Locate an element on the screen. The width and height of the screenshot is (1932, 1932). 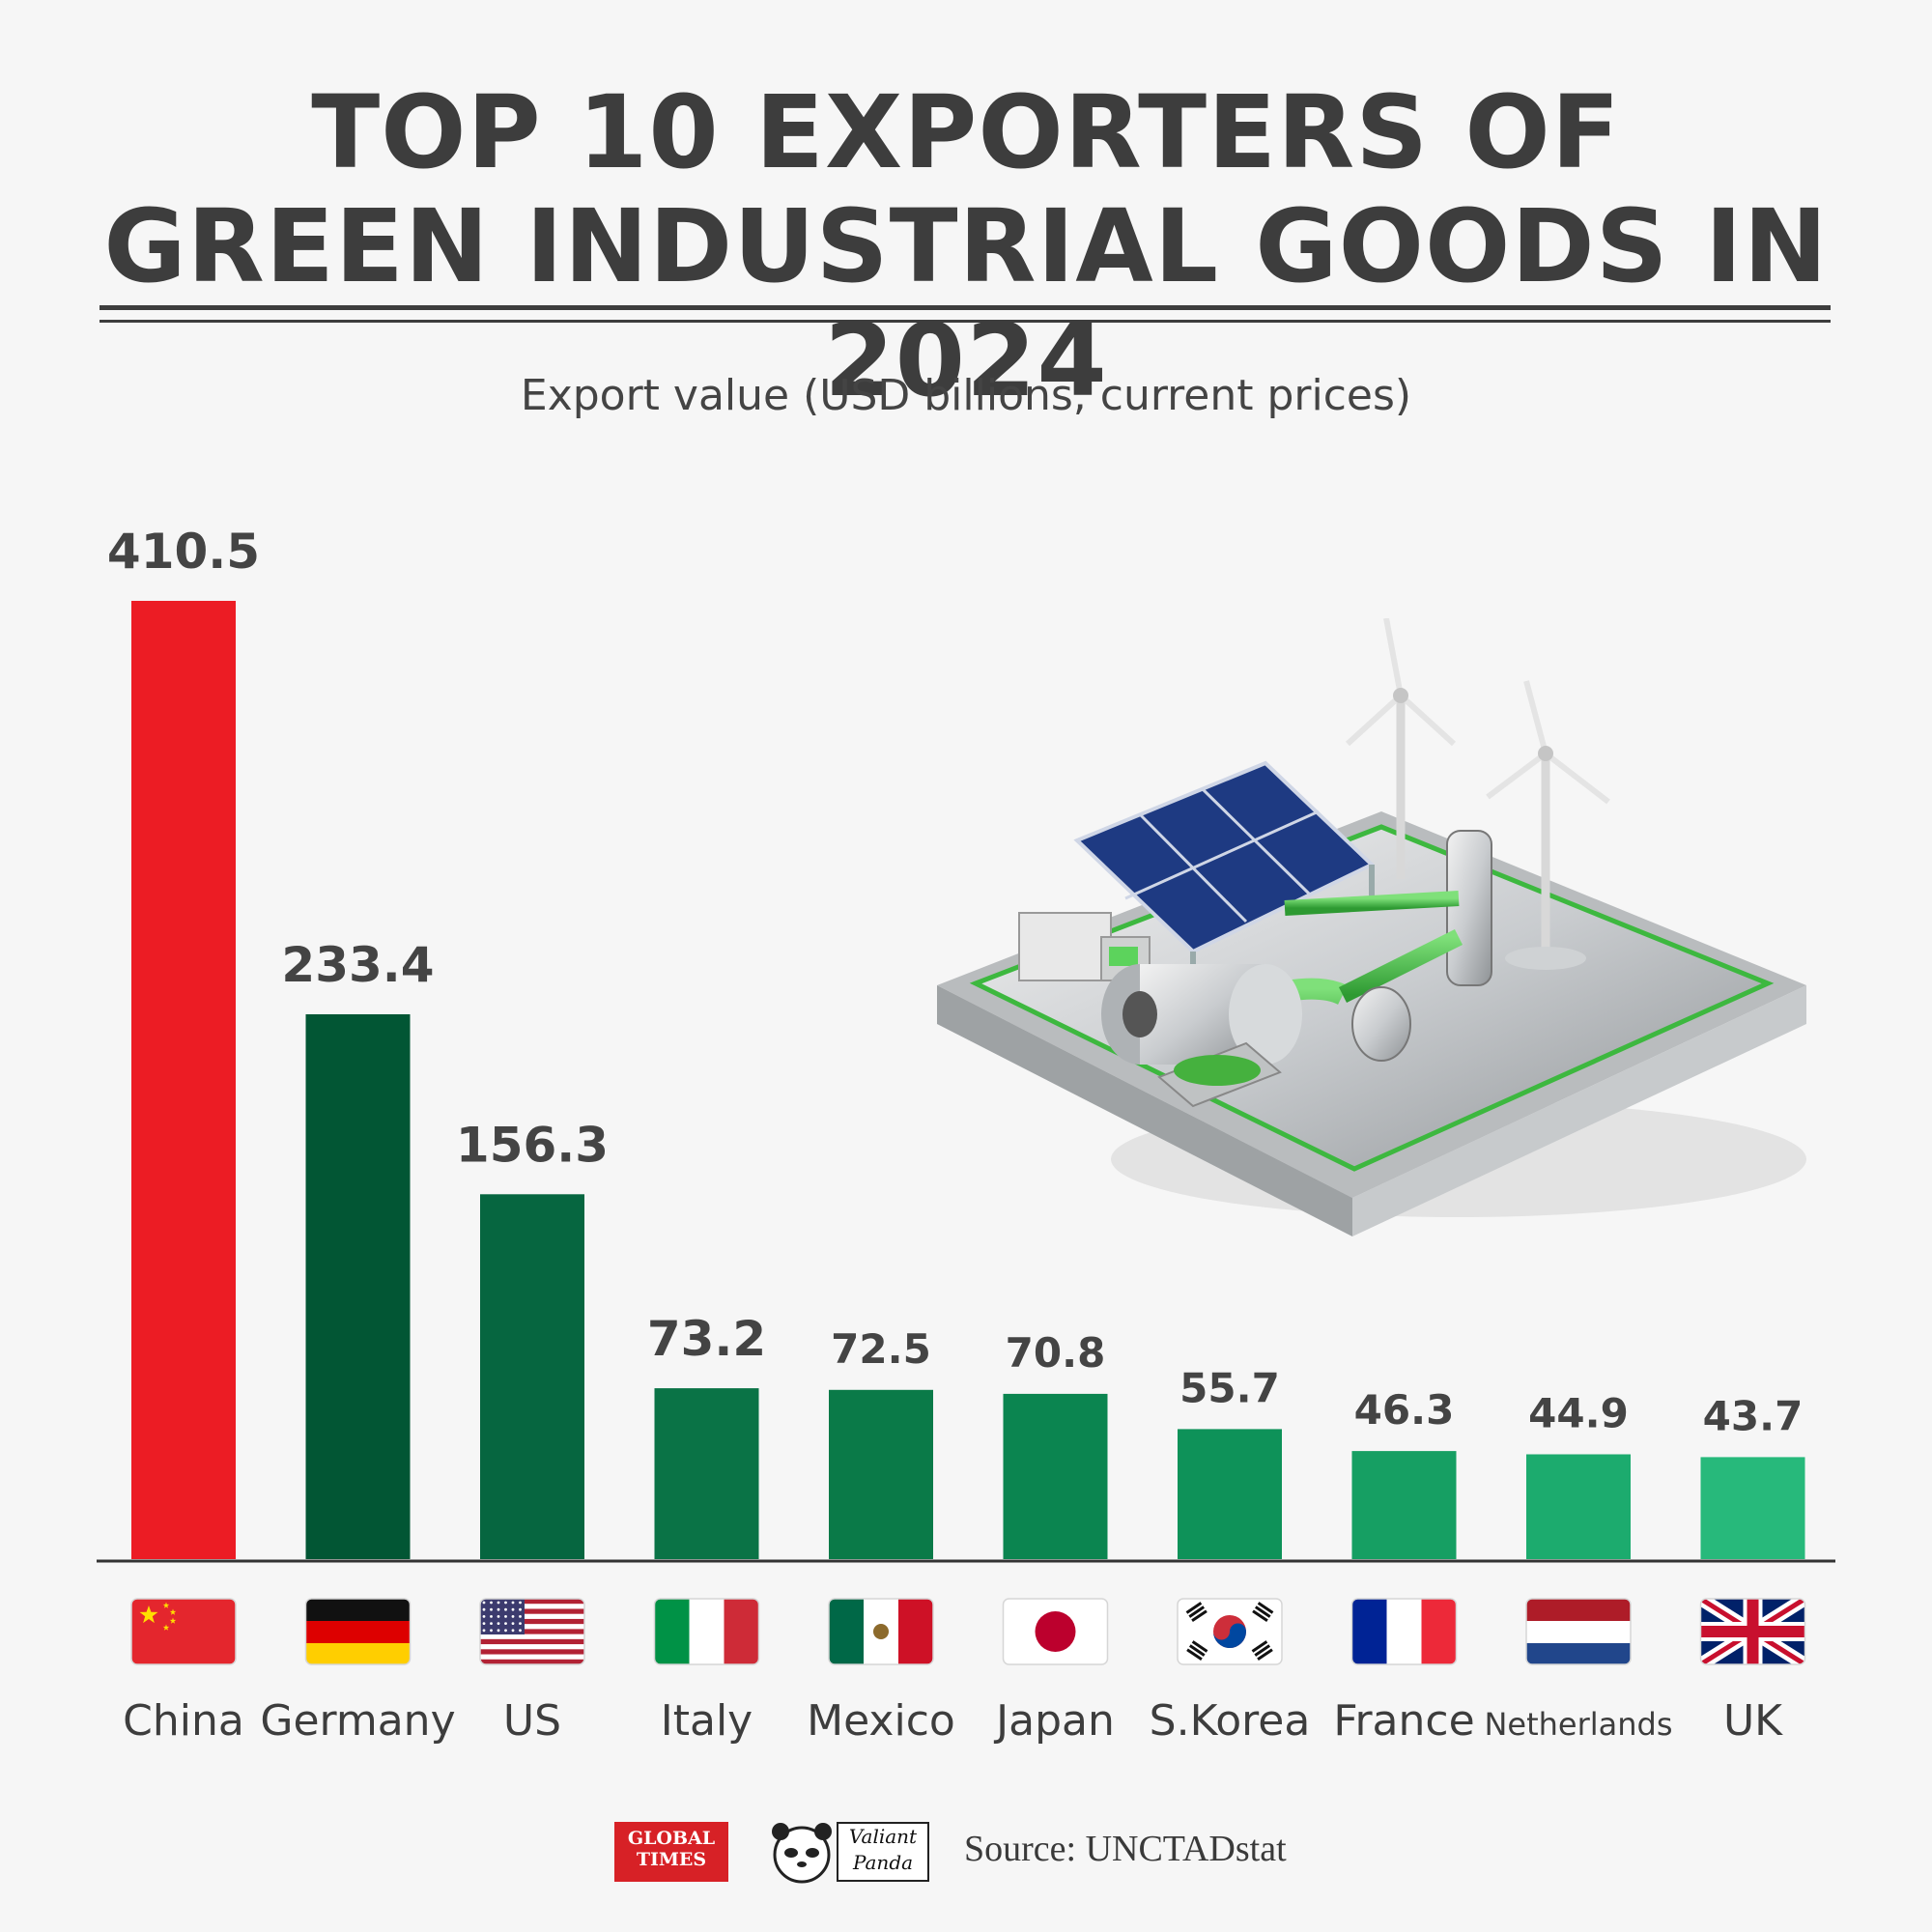
country-label-netherlands: Netherlands is located at coordinates (1578, 1724).